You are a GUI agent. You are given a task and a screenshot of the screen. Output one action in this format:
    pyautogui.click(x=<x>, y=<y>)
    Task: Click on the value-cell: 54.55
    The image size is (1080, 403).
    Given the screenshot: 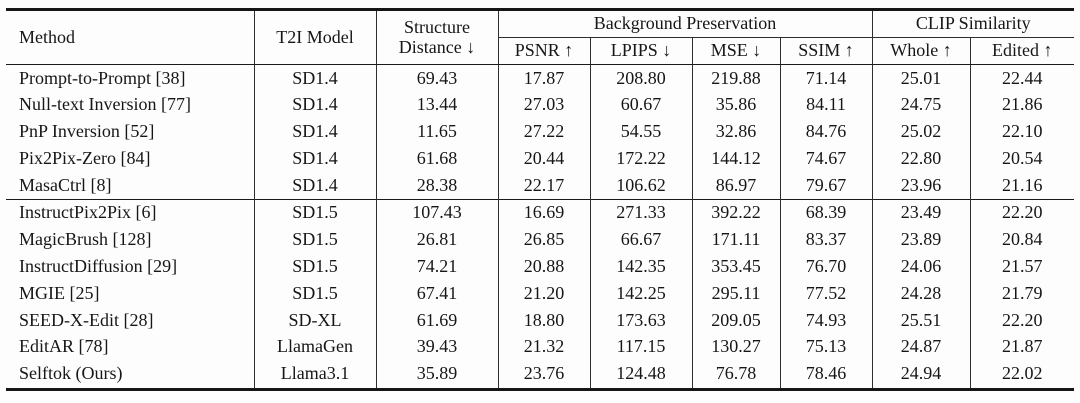 What is the action you would take?
    pyautogui.click(x=640, y=132)
    